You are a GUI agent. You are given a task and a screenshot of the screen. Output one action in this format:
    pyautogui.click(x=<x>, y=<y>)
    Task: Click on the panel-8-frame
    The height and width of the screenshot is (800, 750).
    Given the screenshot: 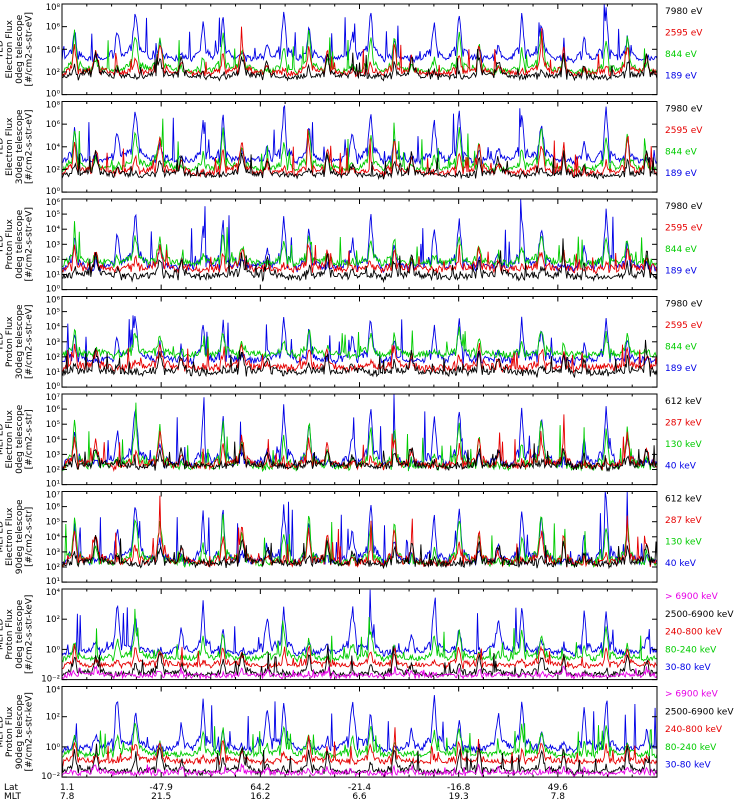 What is the action you would take?
    pyautogui.click(x=359, y=732)
    